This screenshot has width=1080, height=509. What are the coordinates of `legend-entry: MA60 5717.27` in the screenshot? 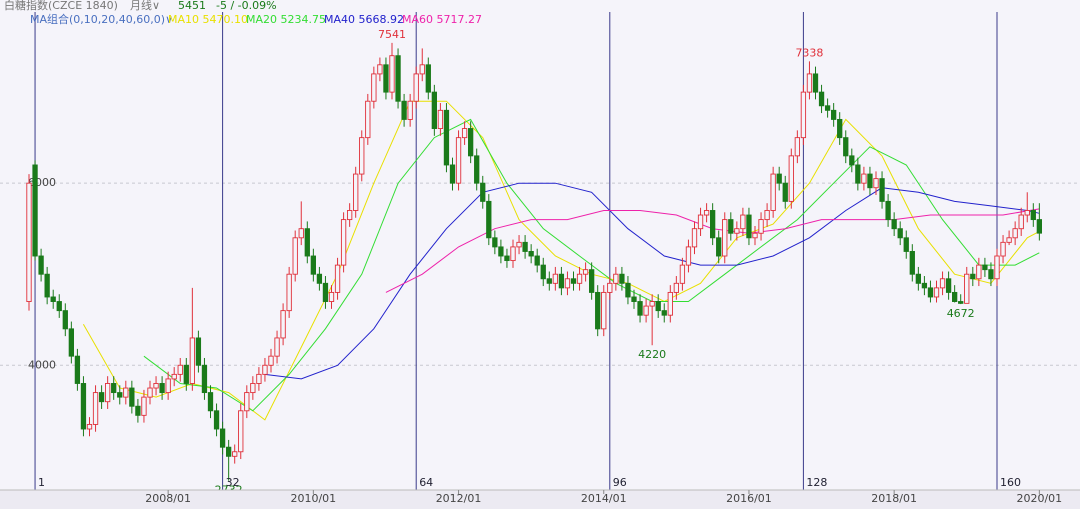 It's located at (442, 19).